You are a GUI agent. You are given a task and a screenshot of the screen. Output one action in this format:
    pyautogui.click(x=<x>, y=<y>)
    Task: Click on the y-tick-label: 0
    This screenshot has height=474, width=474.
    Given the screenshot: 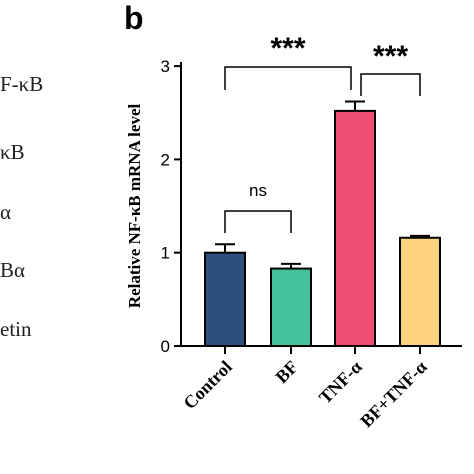 What is the action you would take?
    pyautogui.click(x=165, y=346)
    